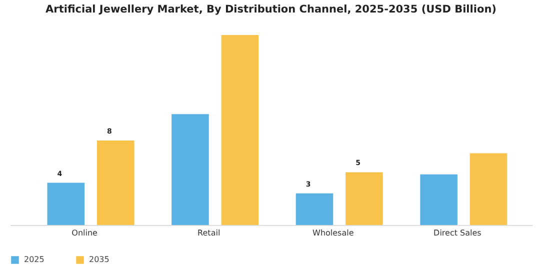  Describe the element at coordinates (99, 259) in the screenshot. I see `legend-label: 2035` at that location.